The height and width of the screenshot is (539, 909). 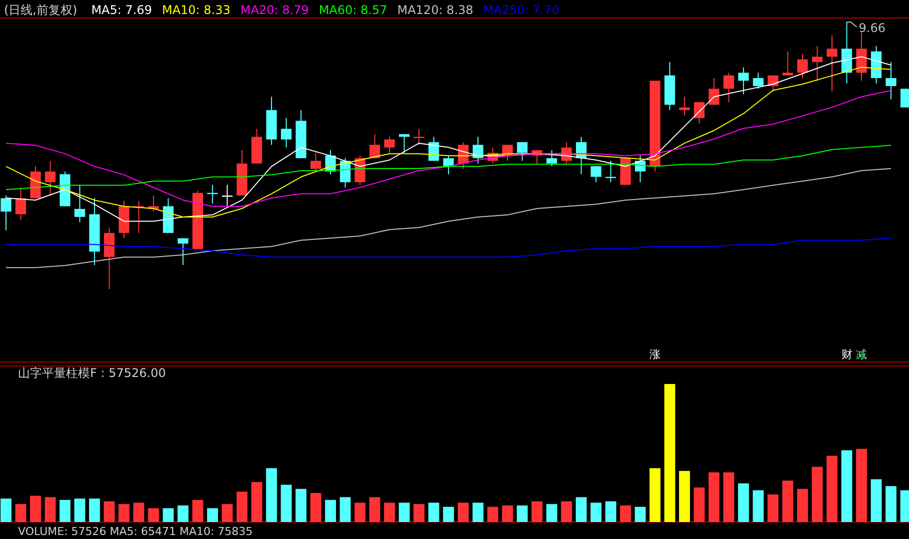 What do you see at coordinates (521, 10) in the screenshot?
I see `text: MA250: 7.70` at bounding box center [521, 10].